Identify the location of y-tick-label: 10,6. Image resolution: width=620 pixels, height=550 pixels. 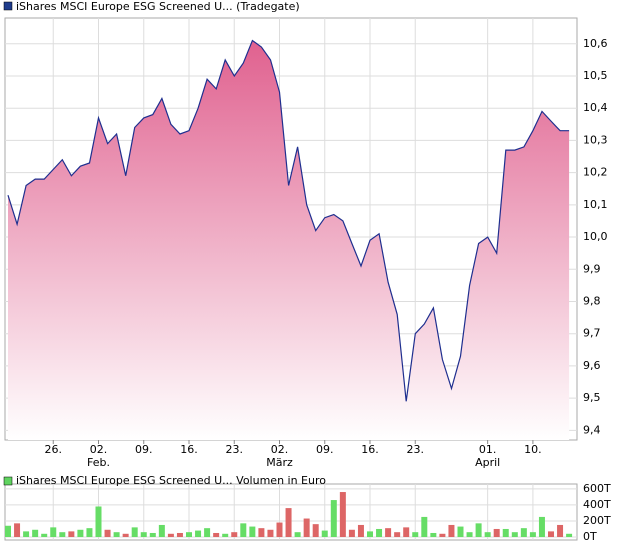
(595, 43).